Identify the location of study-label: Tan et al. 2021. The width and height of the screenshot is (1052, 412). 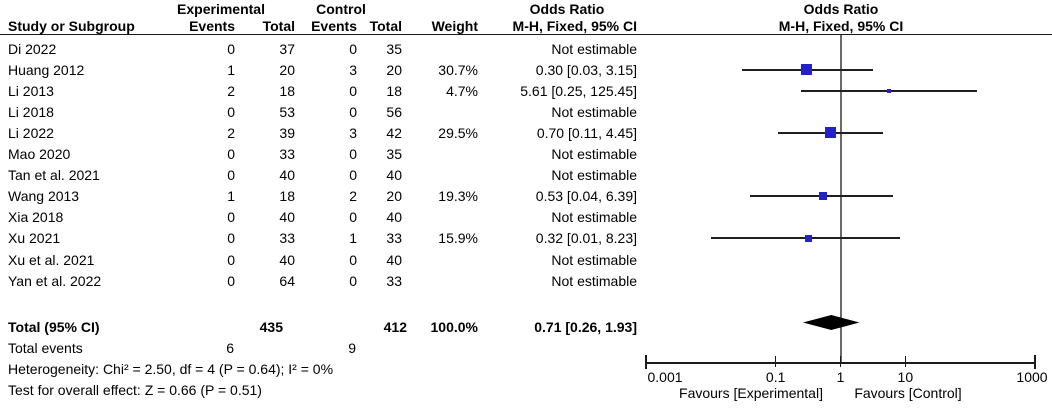
(54, 175).